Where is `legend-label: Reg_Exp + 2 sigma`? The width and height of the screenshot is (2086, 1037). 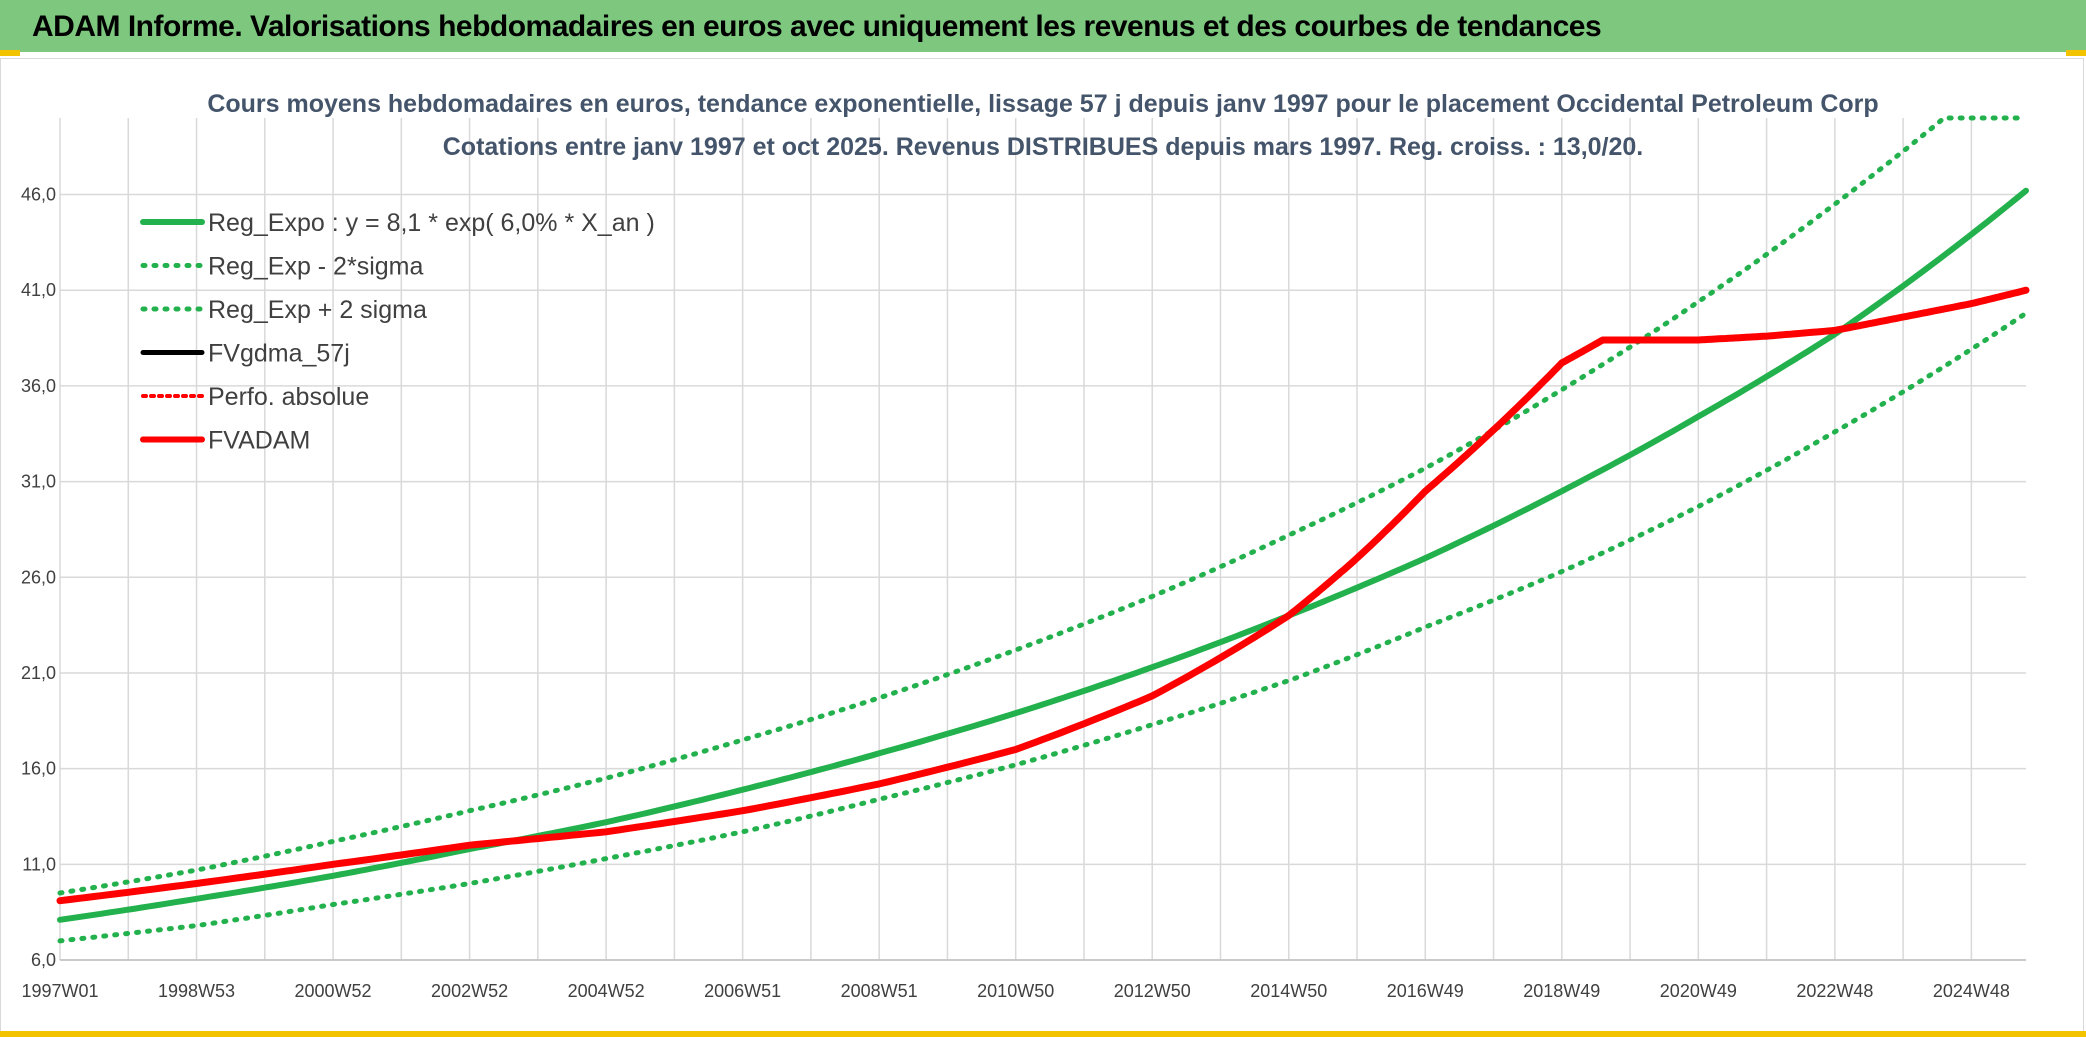 legend-label: Reg_Exp + 2 sigma is located at coordinates (317, 310).